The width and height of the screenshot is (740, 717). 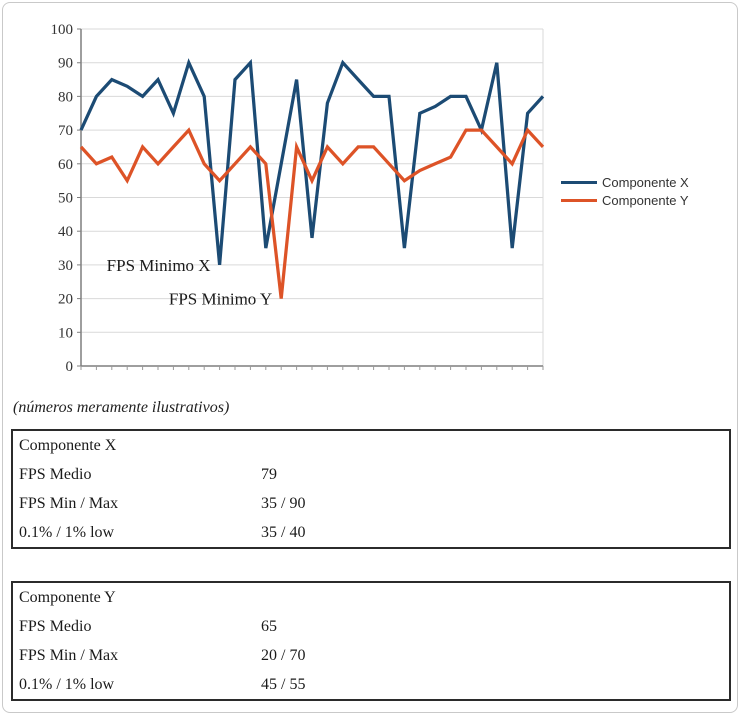 I want to click on table-row: 0.1% / 1% low 35 / 40, so click(x=371, y=532).